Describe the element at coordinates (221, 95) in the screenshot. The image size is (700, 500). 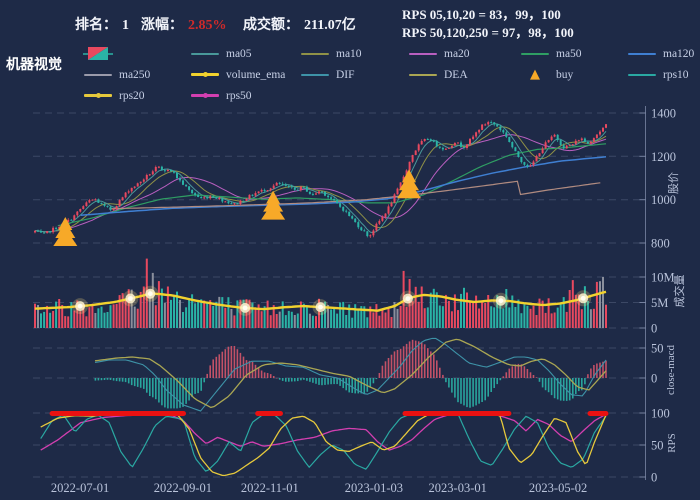
I see `legend-item-rps50: rps50` at that location.